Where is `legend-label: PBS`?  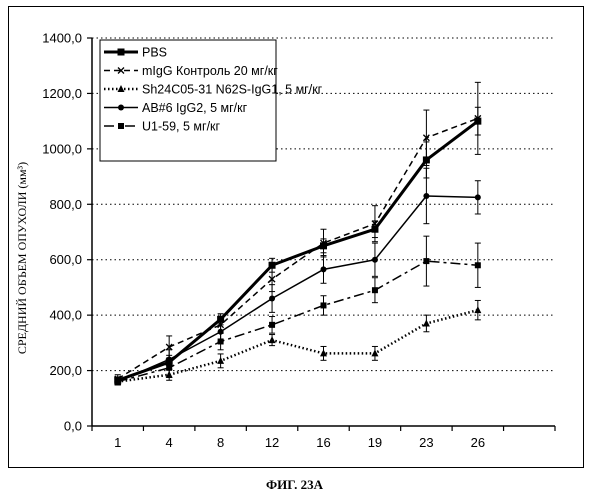 legend-label: PBS is located at coordinates (154, 53).